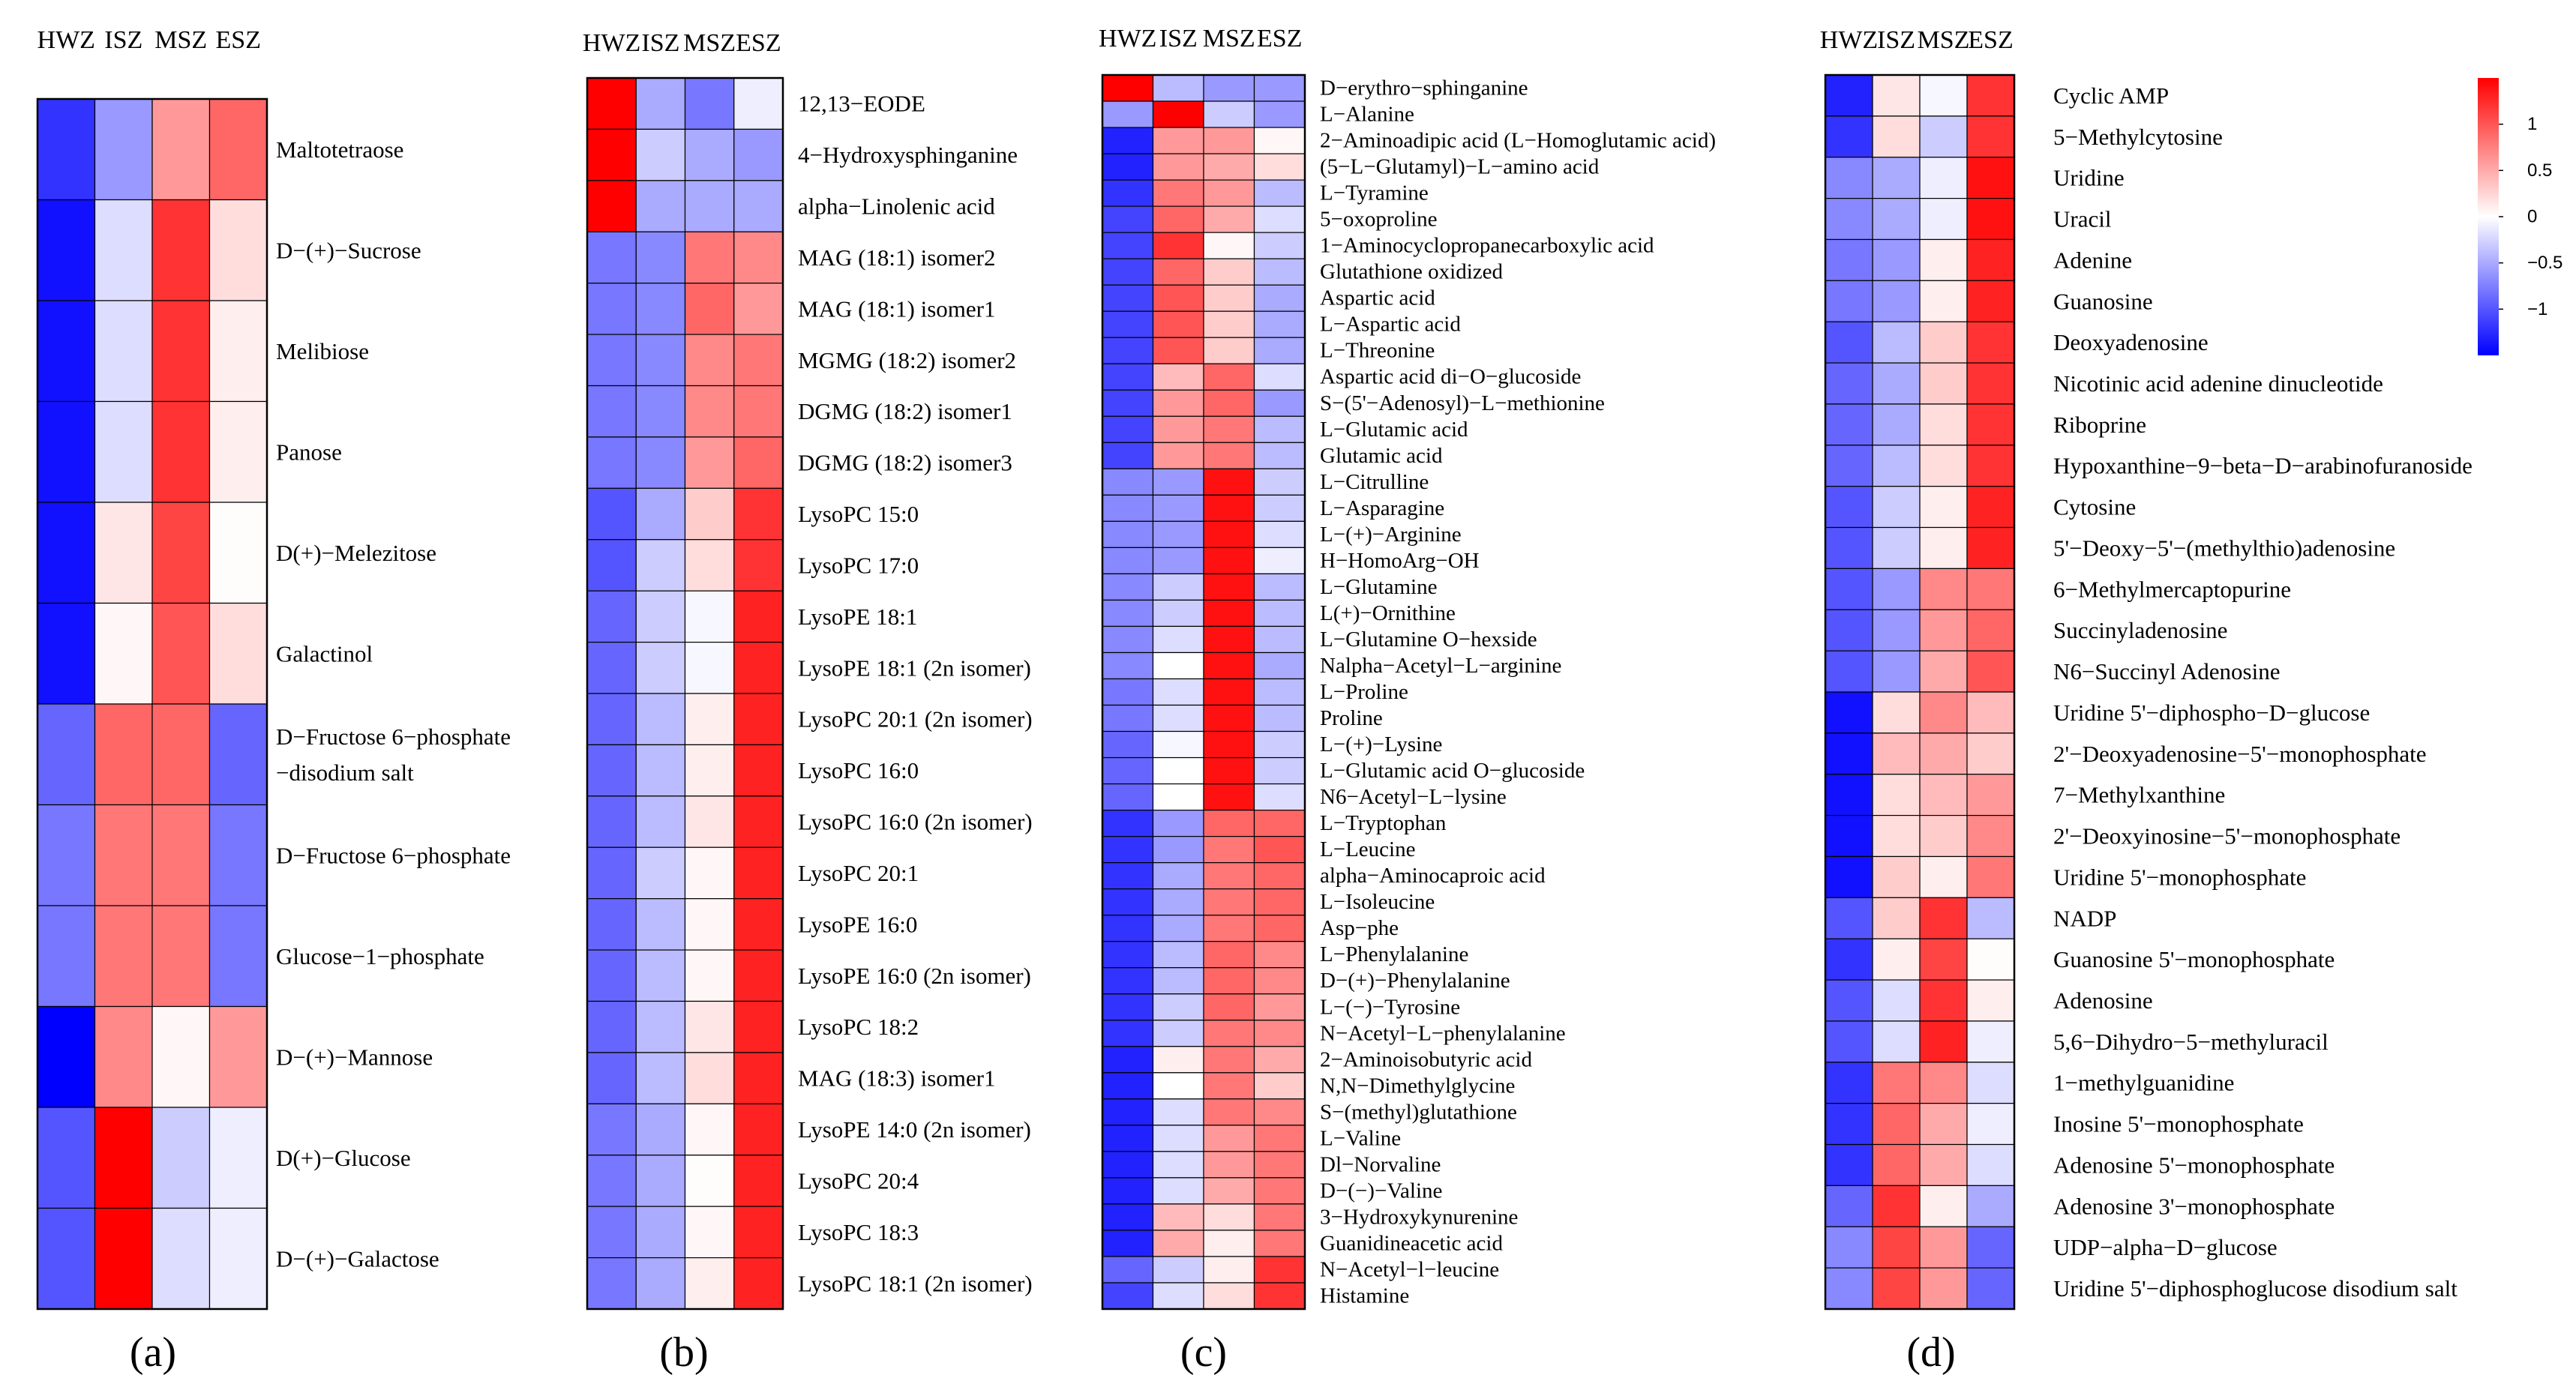 The height and width of the screenshot is (1381, 2576). Describe the element at coordinates (859, 873) in the screenshot. I see `row-label: LysoPC 20:1` at that location.